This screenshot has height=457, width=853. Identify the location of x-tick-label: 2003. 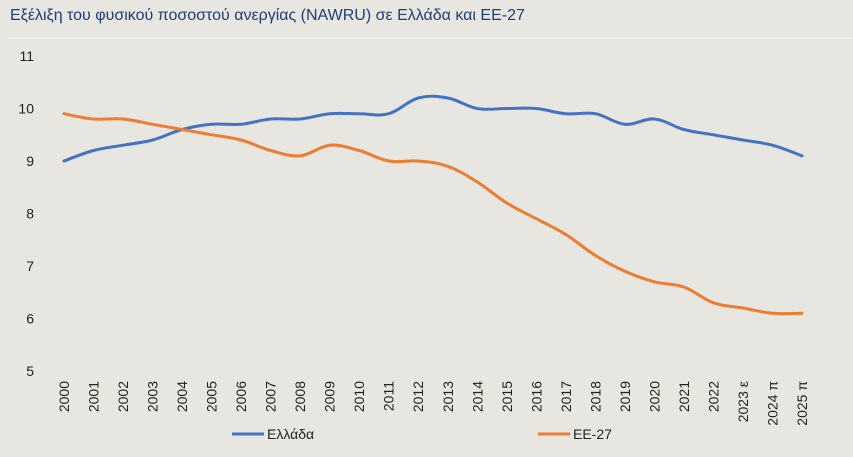
(153, 396).